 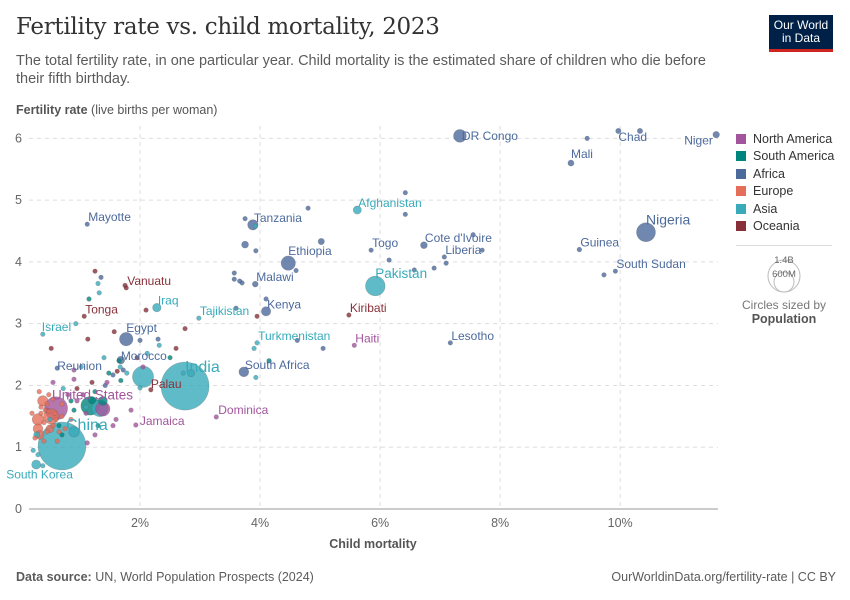 I want to click on legend-item: Asia, so click(x=785, y=209).